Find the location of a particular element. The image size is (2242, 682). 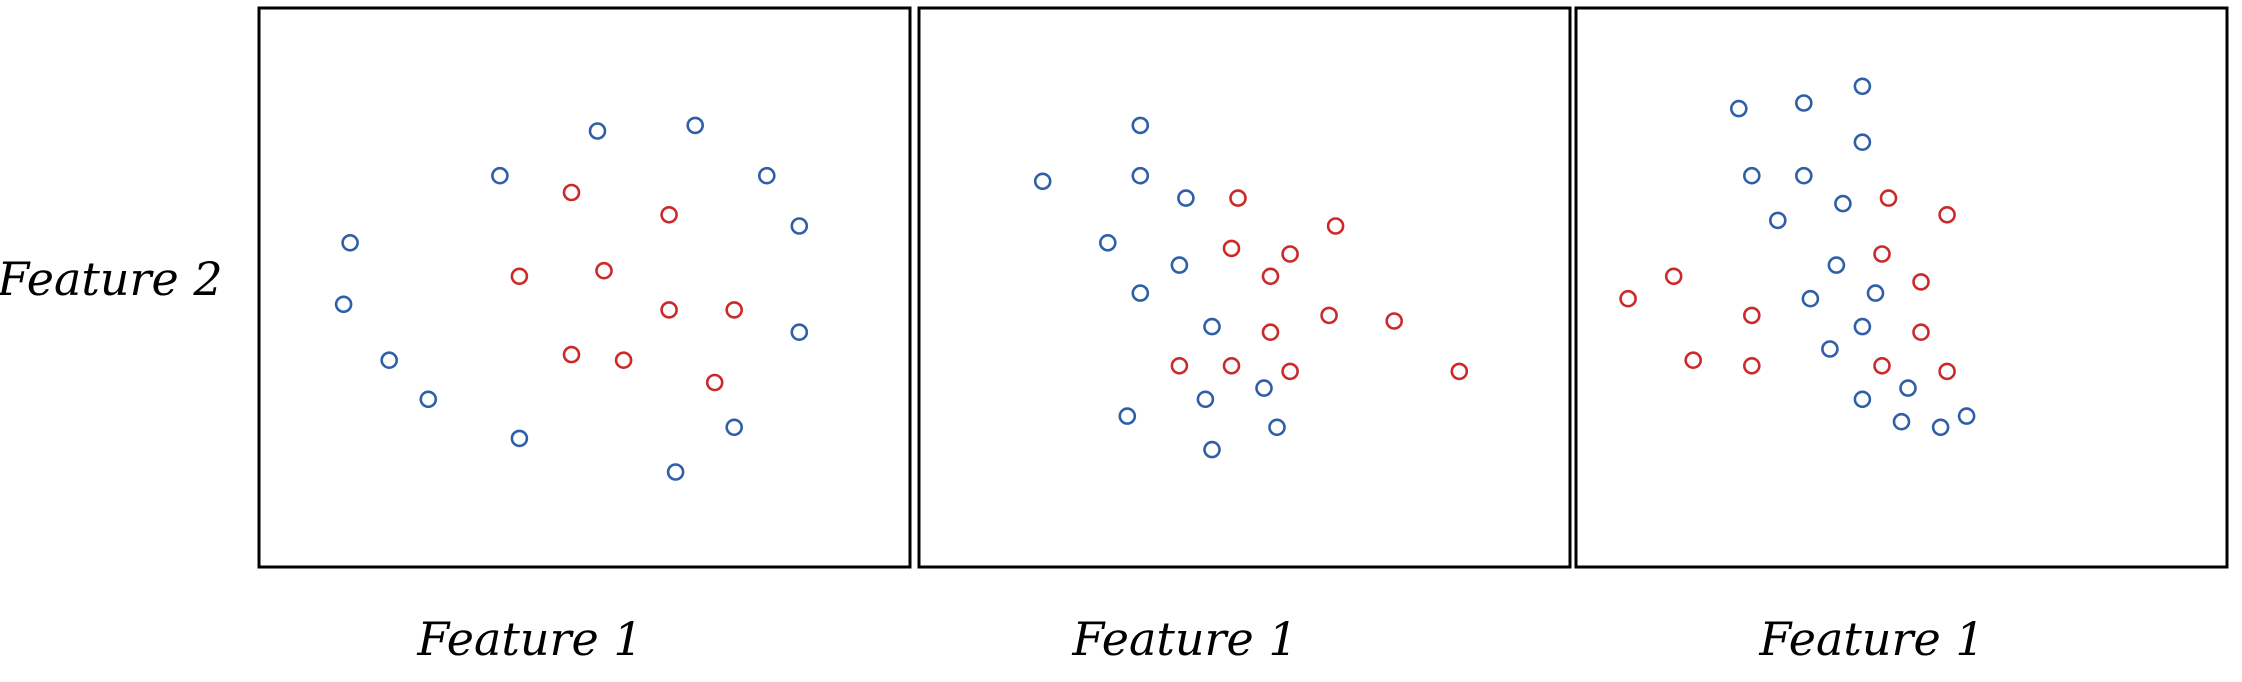

x-axis-label-2: Feature 1 is located at coordinates (1184, 639).